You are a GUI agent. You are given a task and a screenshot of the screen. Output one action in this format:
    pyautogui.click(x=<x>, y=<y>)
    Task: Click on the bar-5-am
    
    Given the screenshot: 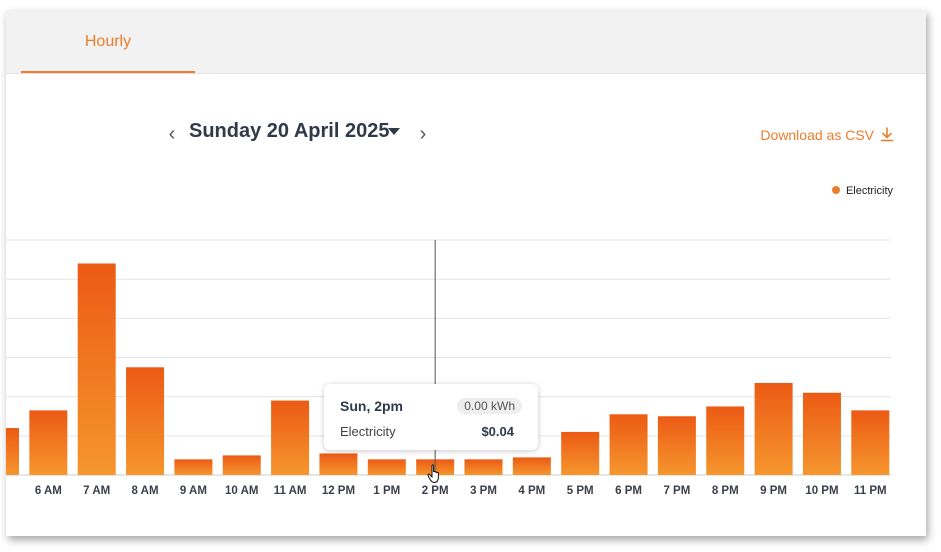 What is the action you would take?
    pyautogui.click(x=12, y=451)
    